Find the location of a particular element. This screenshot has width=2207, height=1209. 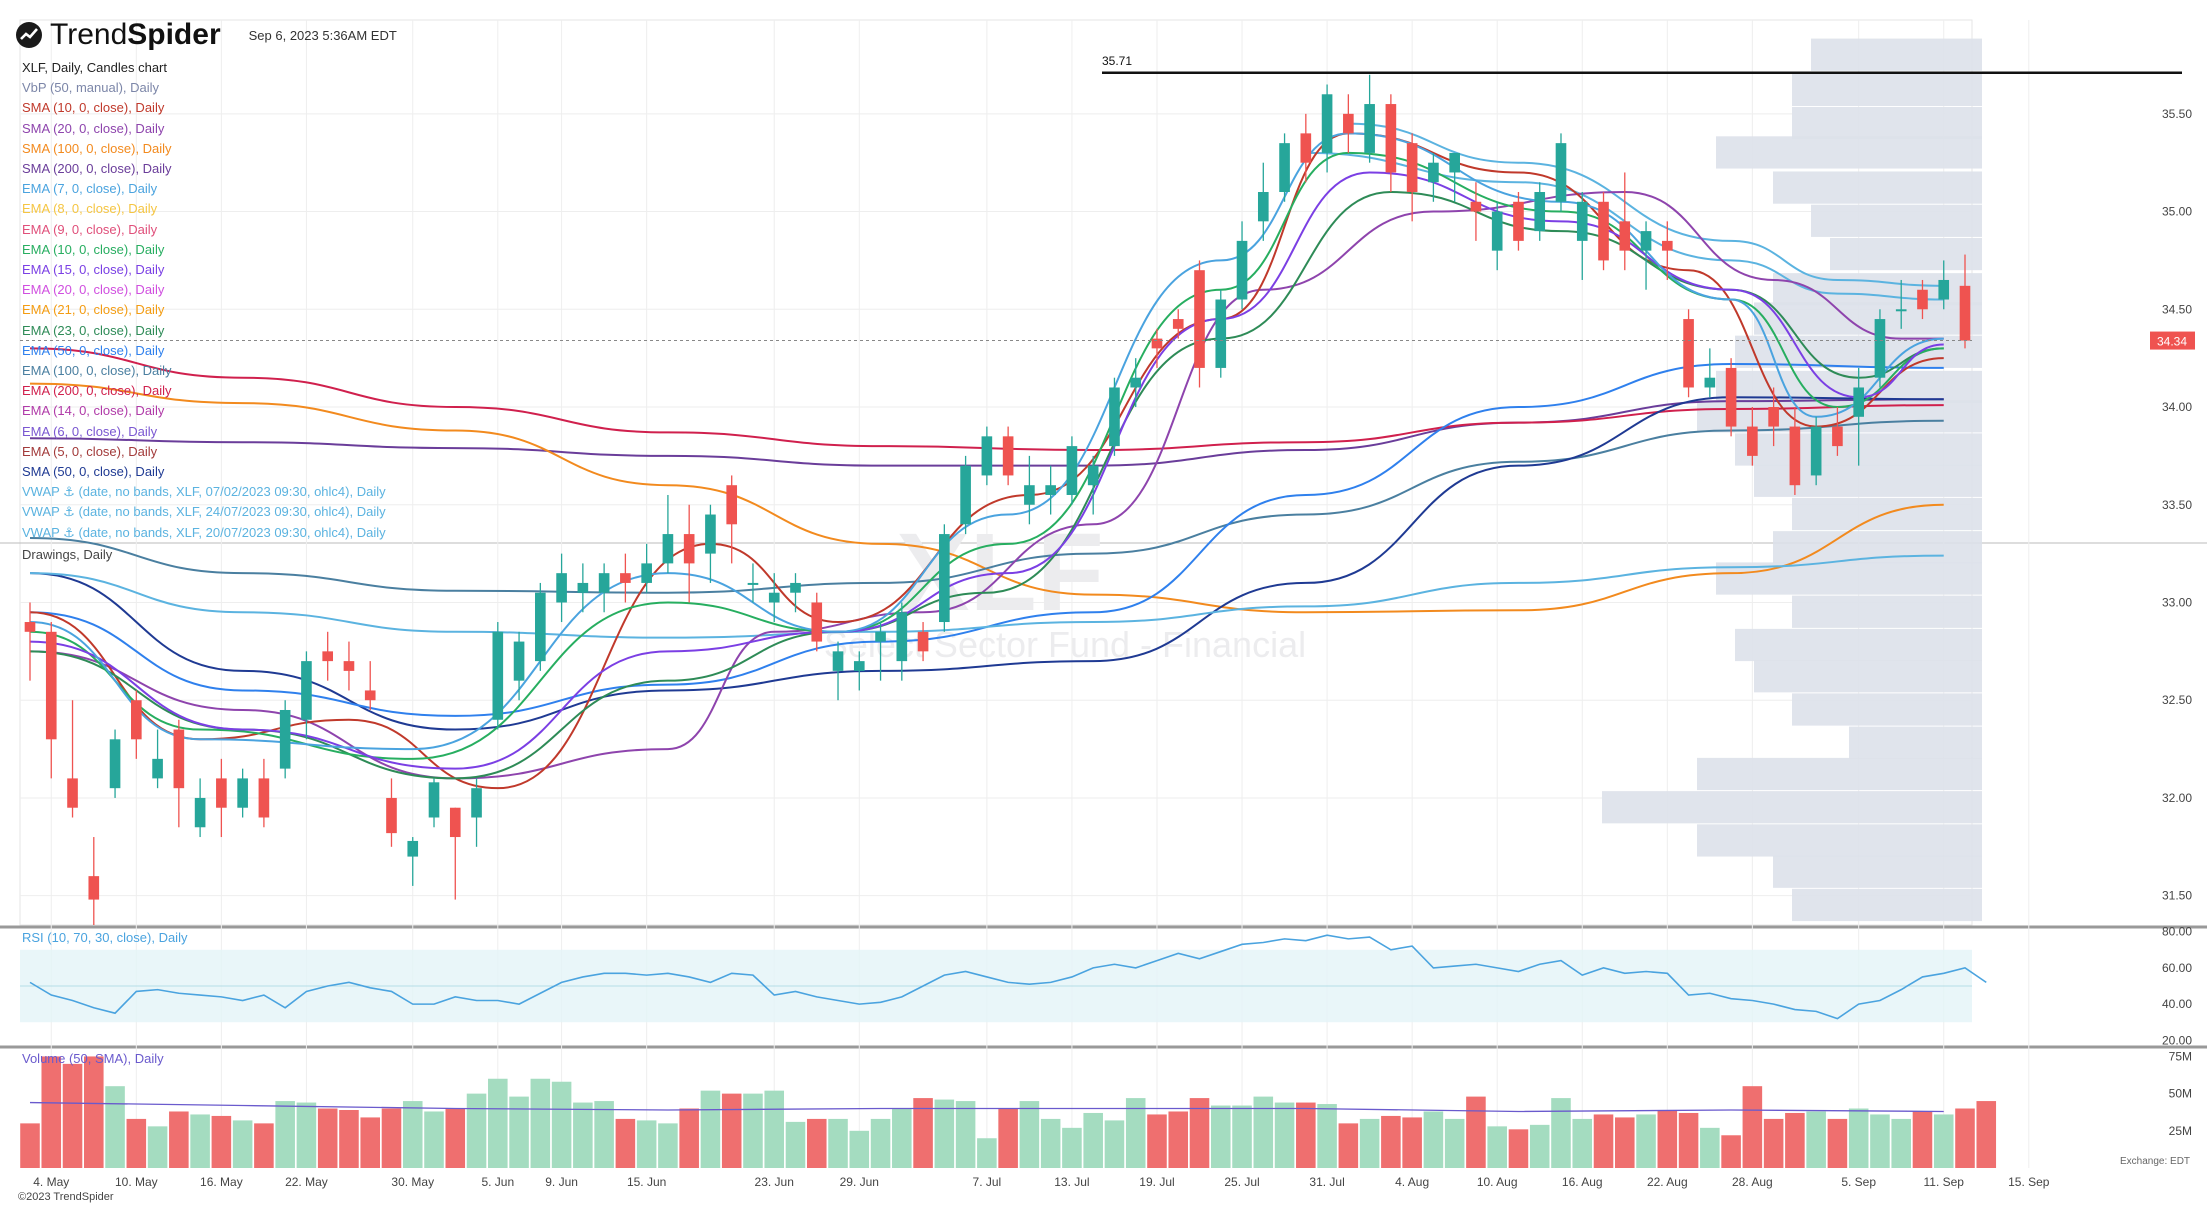

legend-item: SMA (20, 0, close), Daily is located at coordinates (93, 128).